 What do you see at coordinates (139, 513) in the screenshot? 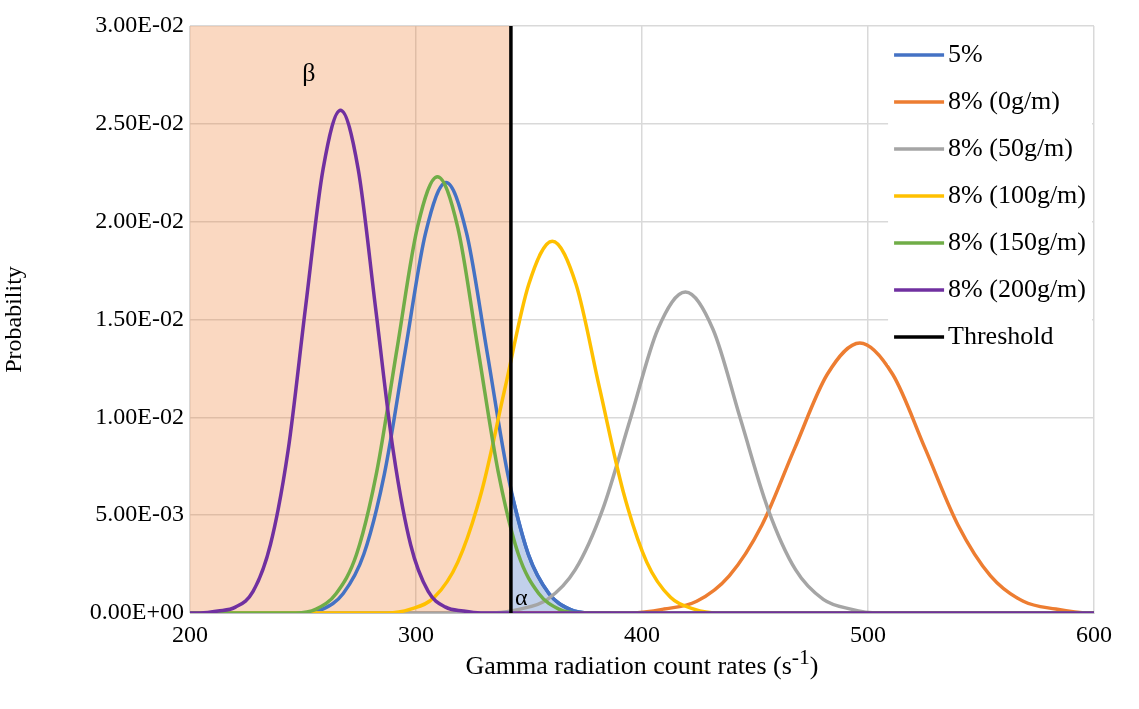
I see `y-tick-label: 5.00E-03` at bounding box center [139, 513].